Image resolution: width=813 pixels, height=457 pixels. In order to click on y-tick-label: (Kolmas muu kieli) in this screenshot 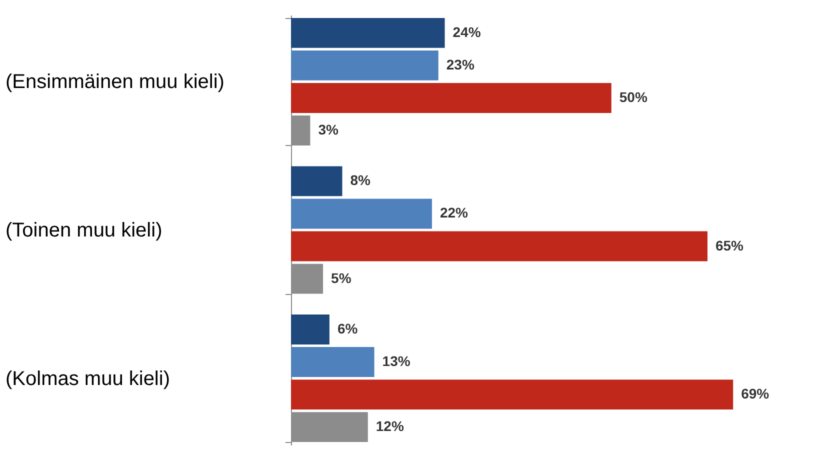, I will do `click(88, 379)`.